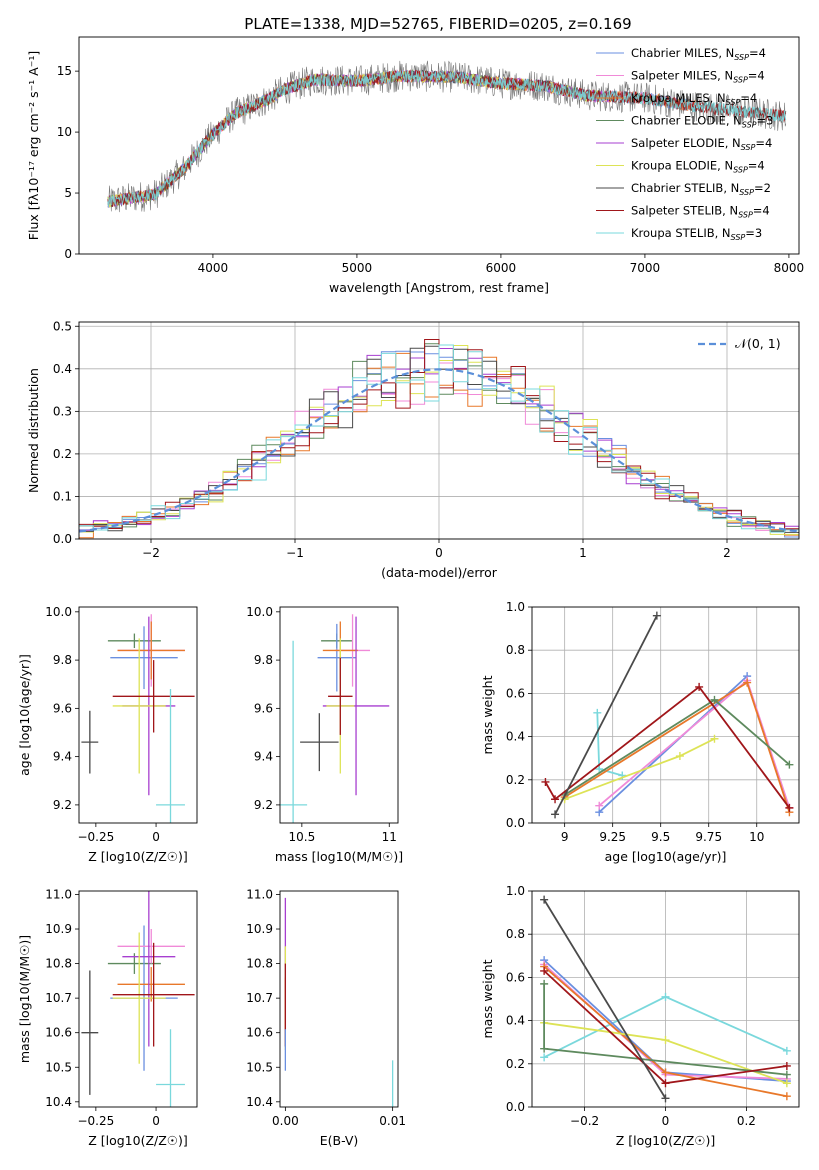  I want to click on legend-label: Kroupa ELODIE, NSSP=4, so click(698, 167).